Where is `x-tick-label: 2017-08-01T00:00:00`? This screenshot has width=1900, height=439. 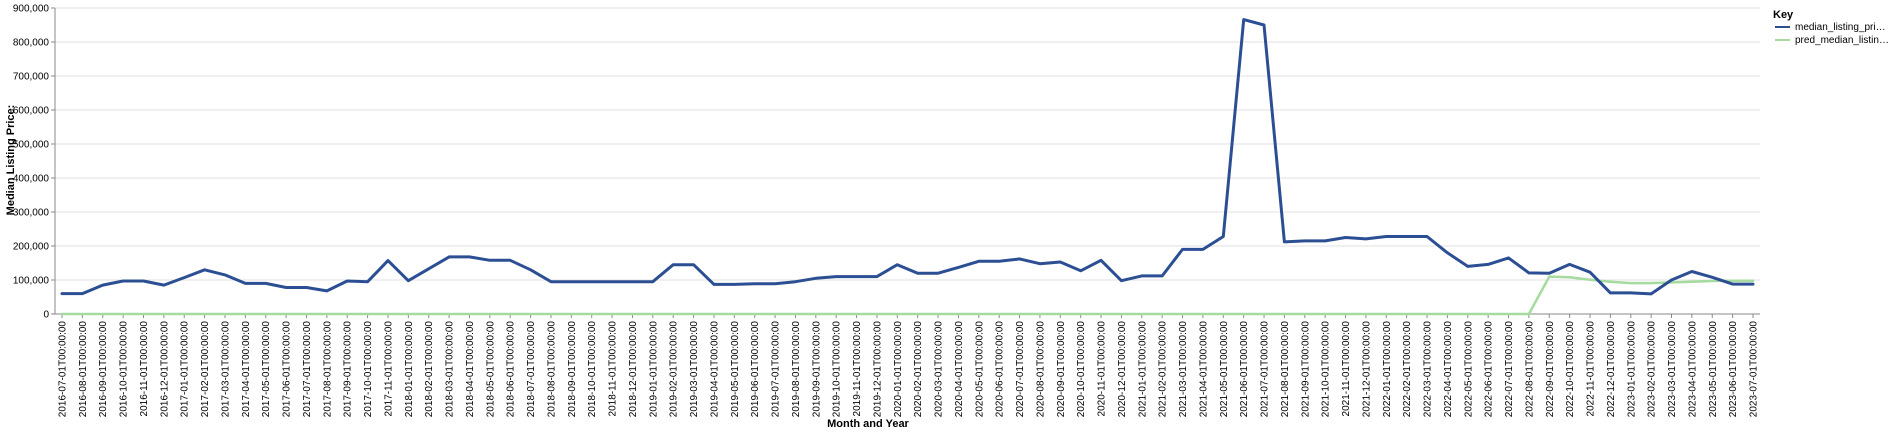
x-tick-label: 2017-08-01T00:00:00 is located at coordinates (327, 369).